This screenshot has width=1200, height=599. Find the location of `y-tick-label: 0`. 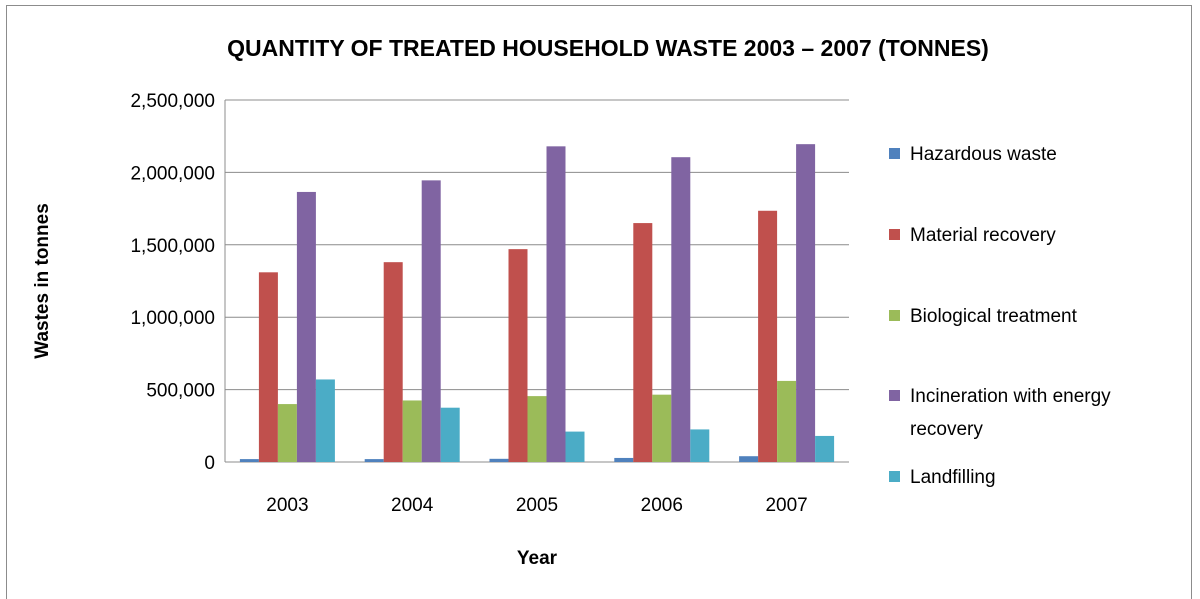

y-tick-label: 0 is located at coordinates (209, 463).